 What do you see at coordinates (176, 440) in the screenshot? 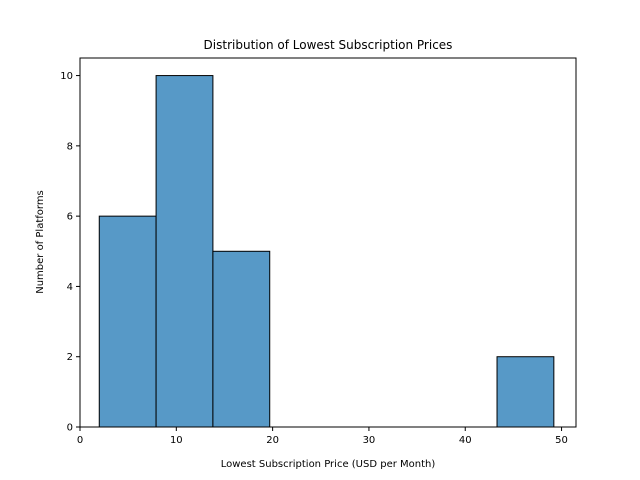
I see `x-tick-label: 10` at bounding box center [176, 440].